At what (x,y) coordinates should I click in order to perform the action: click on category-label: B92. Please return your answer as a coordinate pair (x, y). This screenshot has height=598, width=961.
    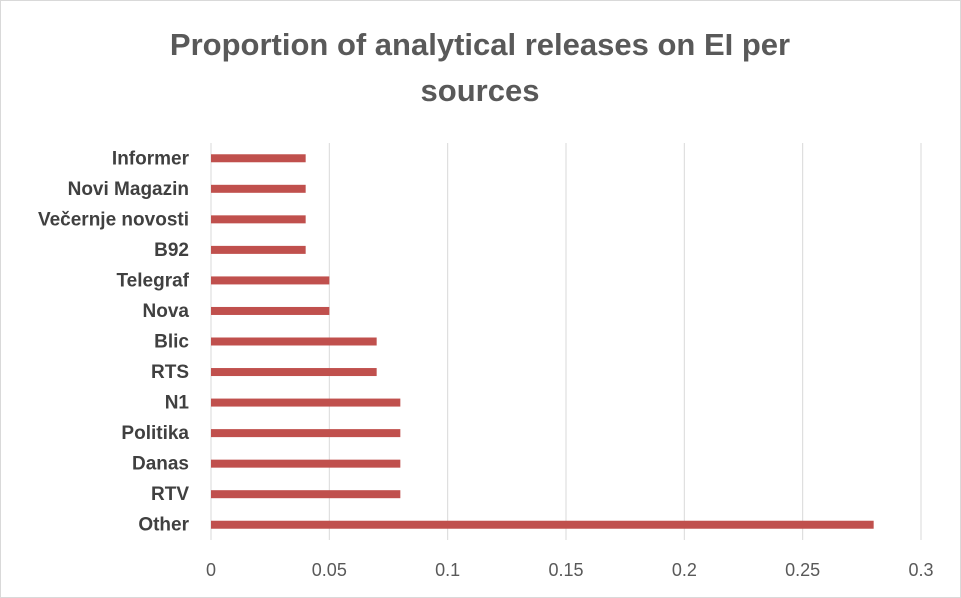
    Looking at the image, I should click on (171, 250).